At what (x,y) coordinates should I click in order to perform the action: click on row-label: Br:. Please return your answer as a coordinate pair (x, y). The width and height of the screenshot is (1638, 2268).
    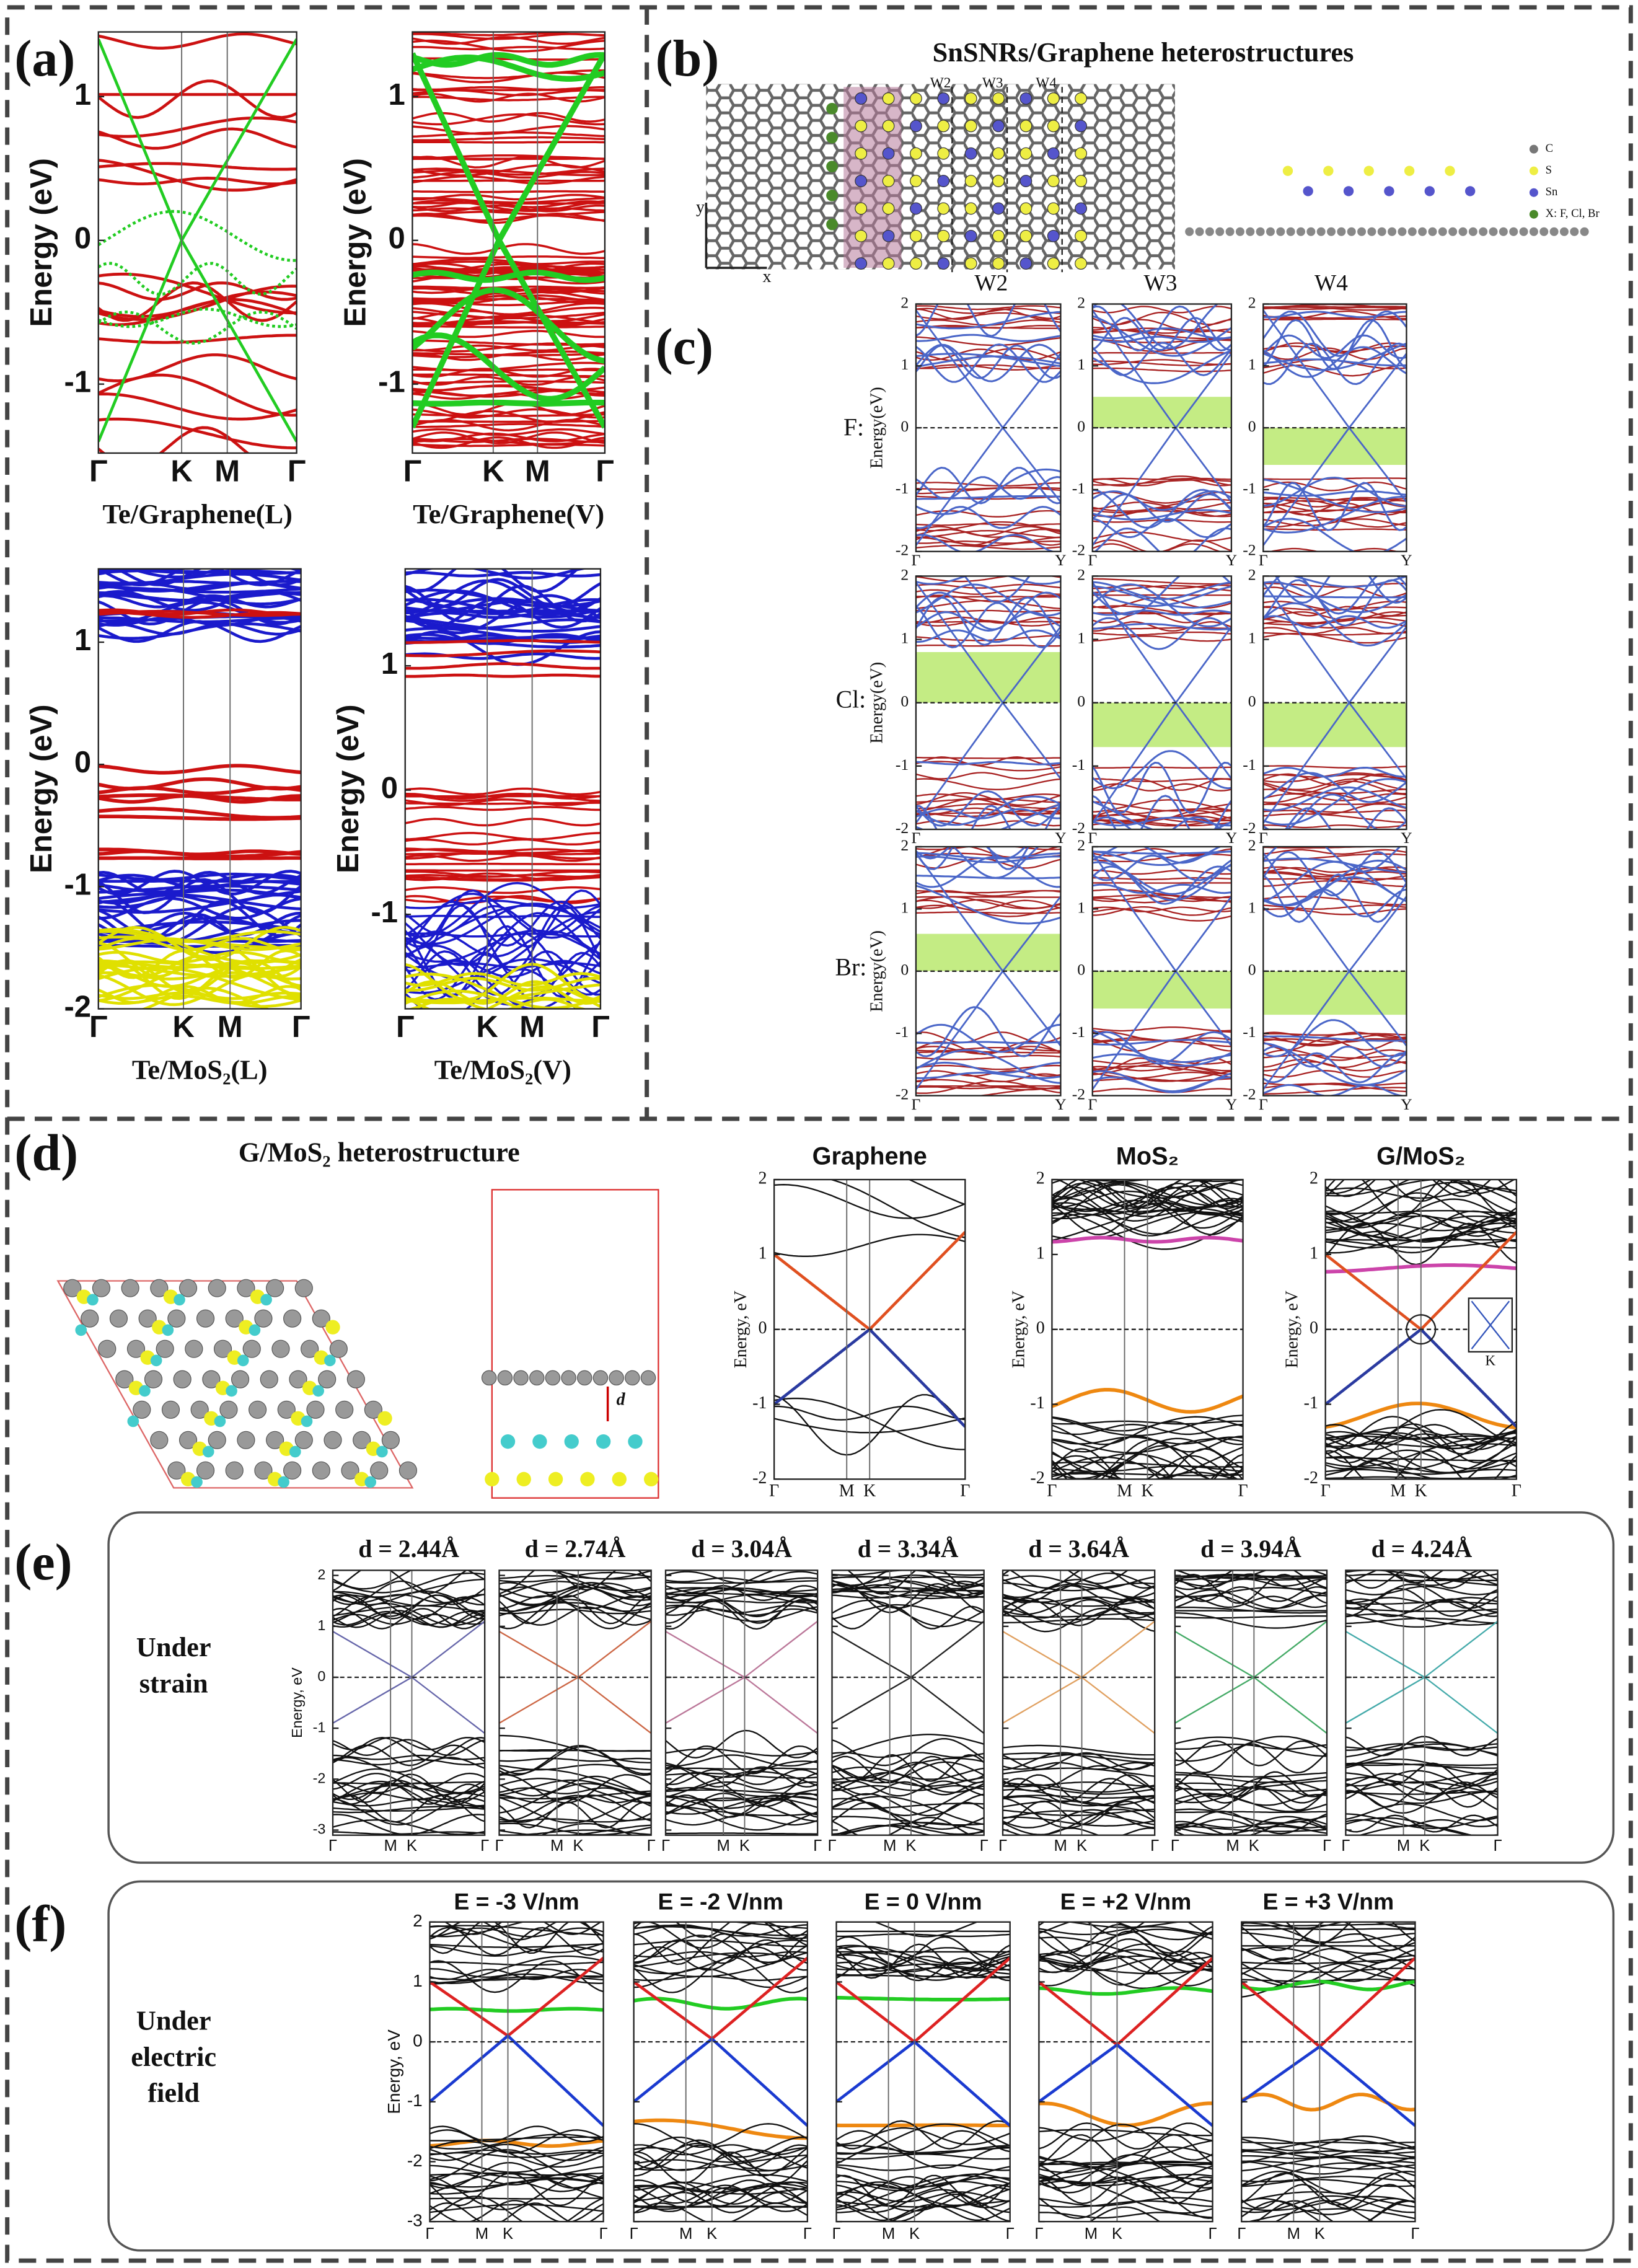
    Looking at the image, I should click on (851, 967).